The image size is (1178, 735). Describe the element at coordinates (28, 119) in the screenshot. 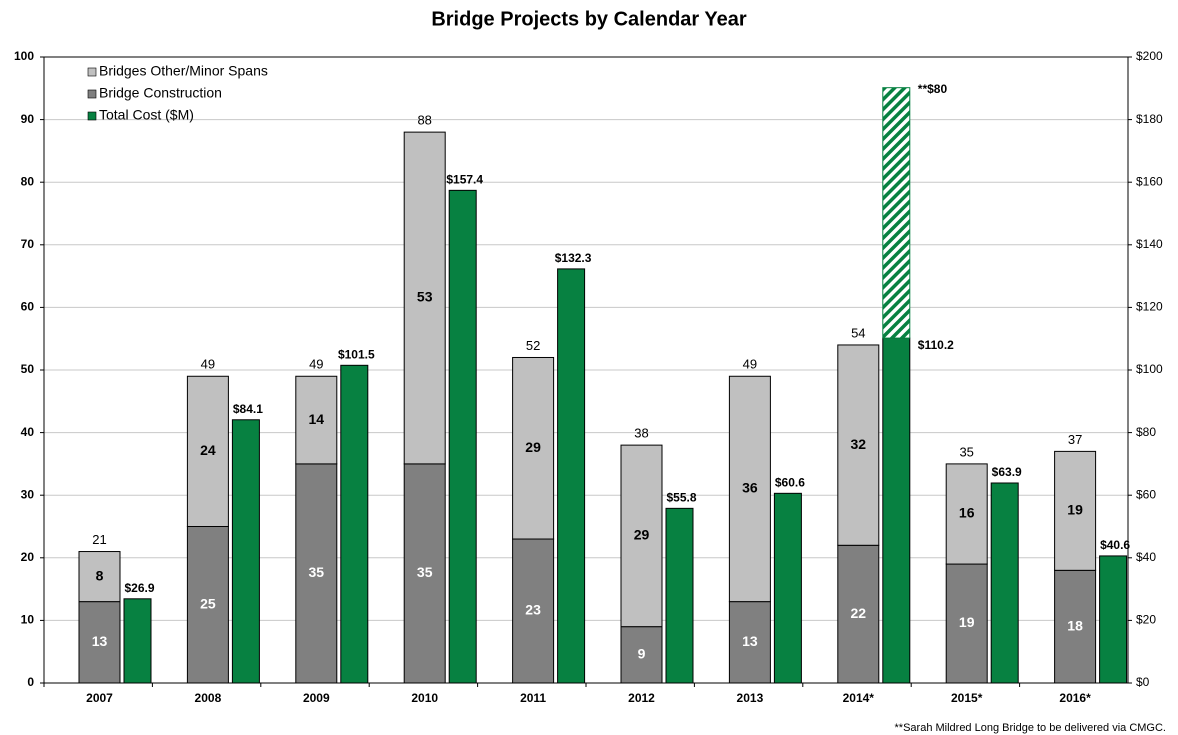

I see `y-tick-label: 90` at that location.